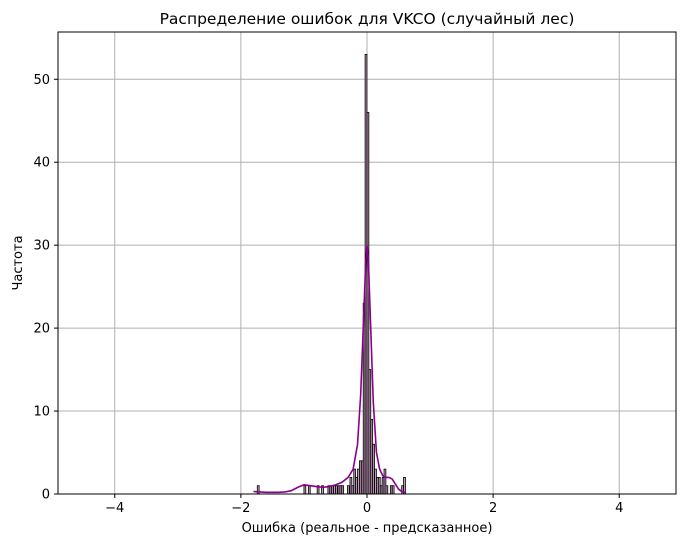 The width and height of the screenshot is (686, 547). What do you see at coordinates (41, 412) in the screenshot?
I see `y-tick-label: 10` at bounding box center [41, 412].